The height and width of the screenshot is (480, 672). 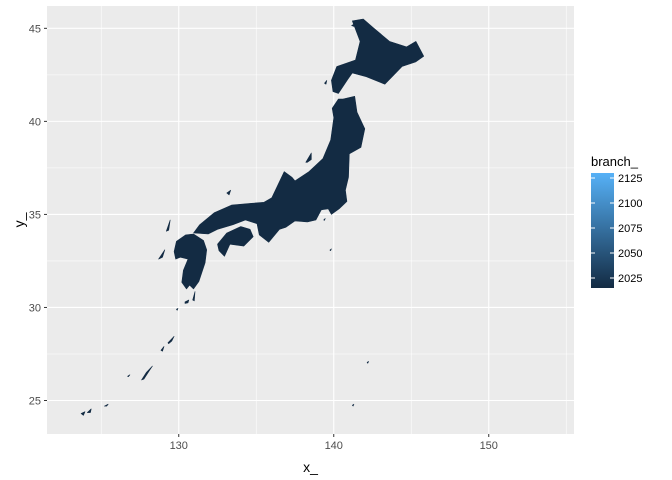 What do you see at coordinates (310, 467) in the screenshot?
I see `x-axis-title: x_` at bounding box center [310, 467].